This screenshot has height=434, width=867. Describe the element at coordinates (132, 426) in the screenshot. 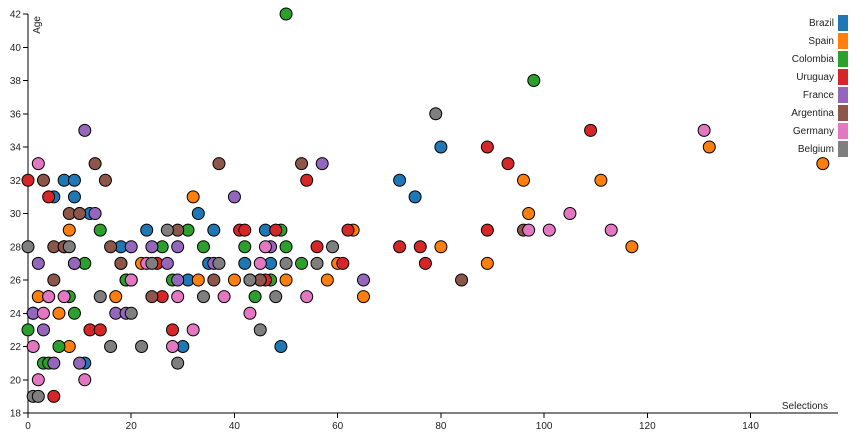

I see `x-tick-label: 20` at that location.